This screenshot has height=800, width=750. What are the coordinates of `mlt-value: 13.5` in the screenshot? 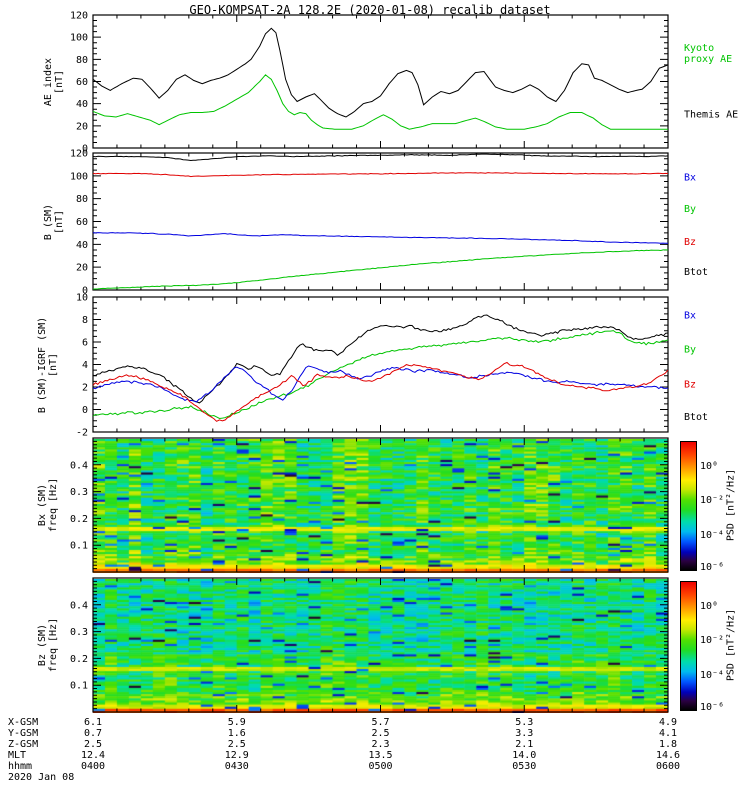 It's located at (380, 755).